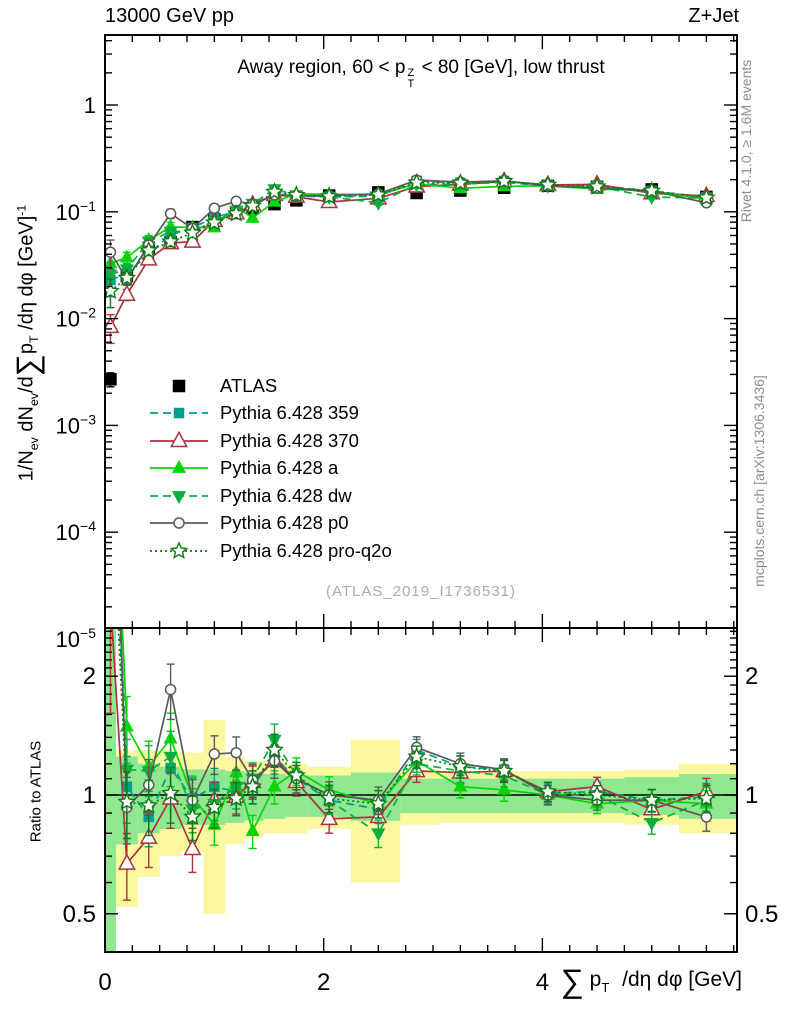  I want to click on legend-item-pythia-6-428-pro-q2o: Pythia 6.428 pro-q2o, so click(270, 551).